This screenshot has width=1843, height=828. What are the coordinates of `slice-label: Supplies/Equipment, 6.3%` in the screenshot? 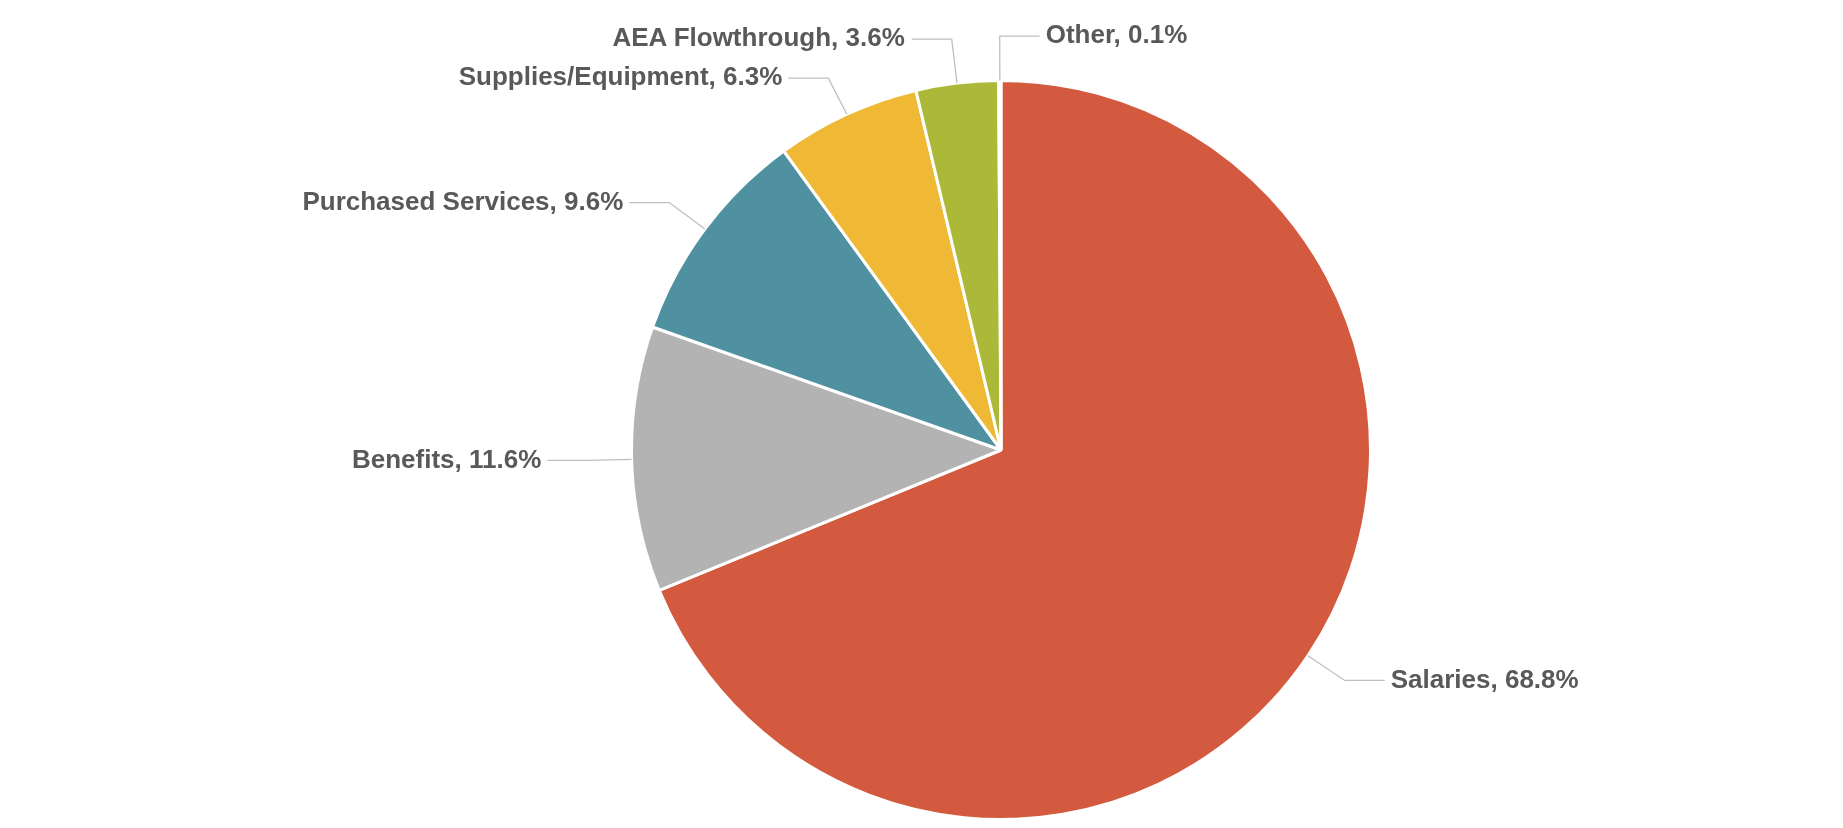 It's located at (620, 76).